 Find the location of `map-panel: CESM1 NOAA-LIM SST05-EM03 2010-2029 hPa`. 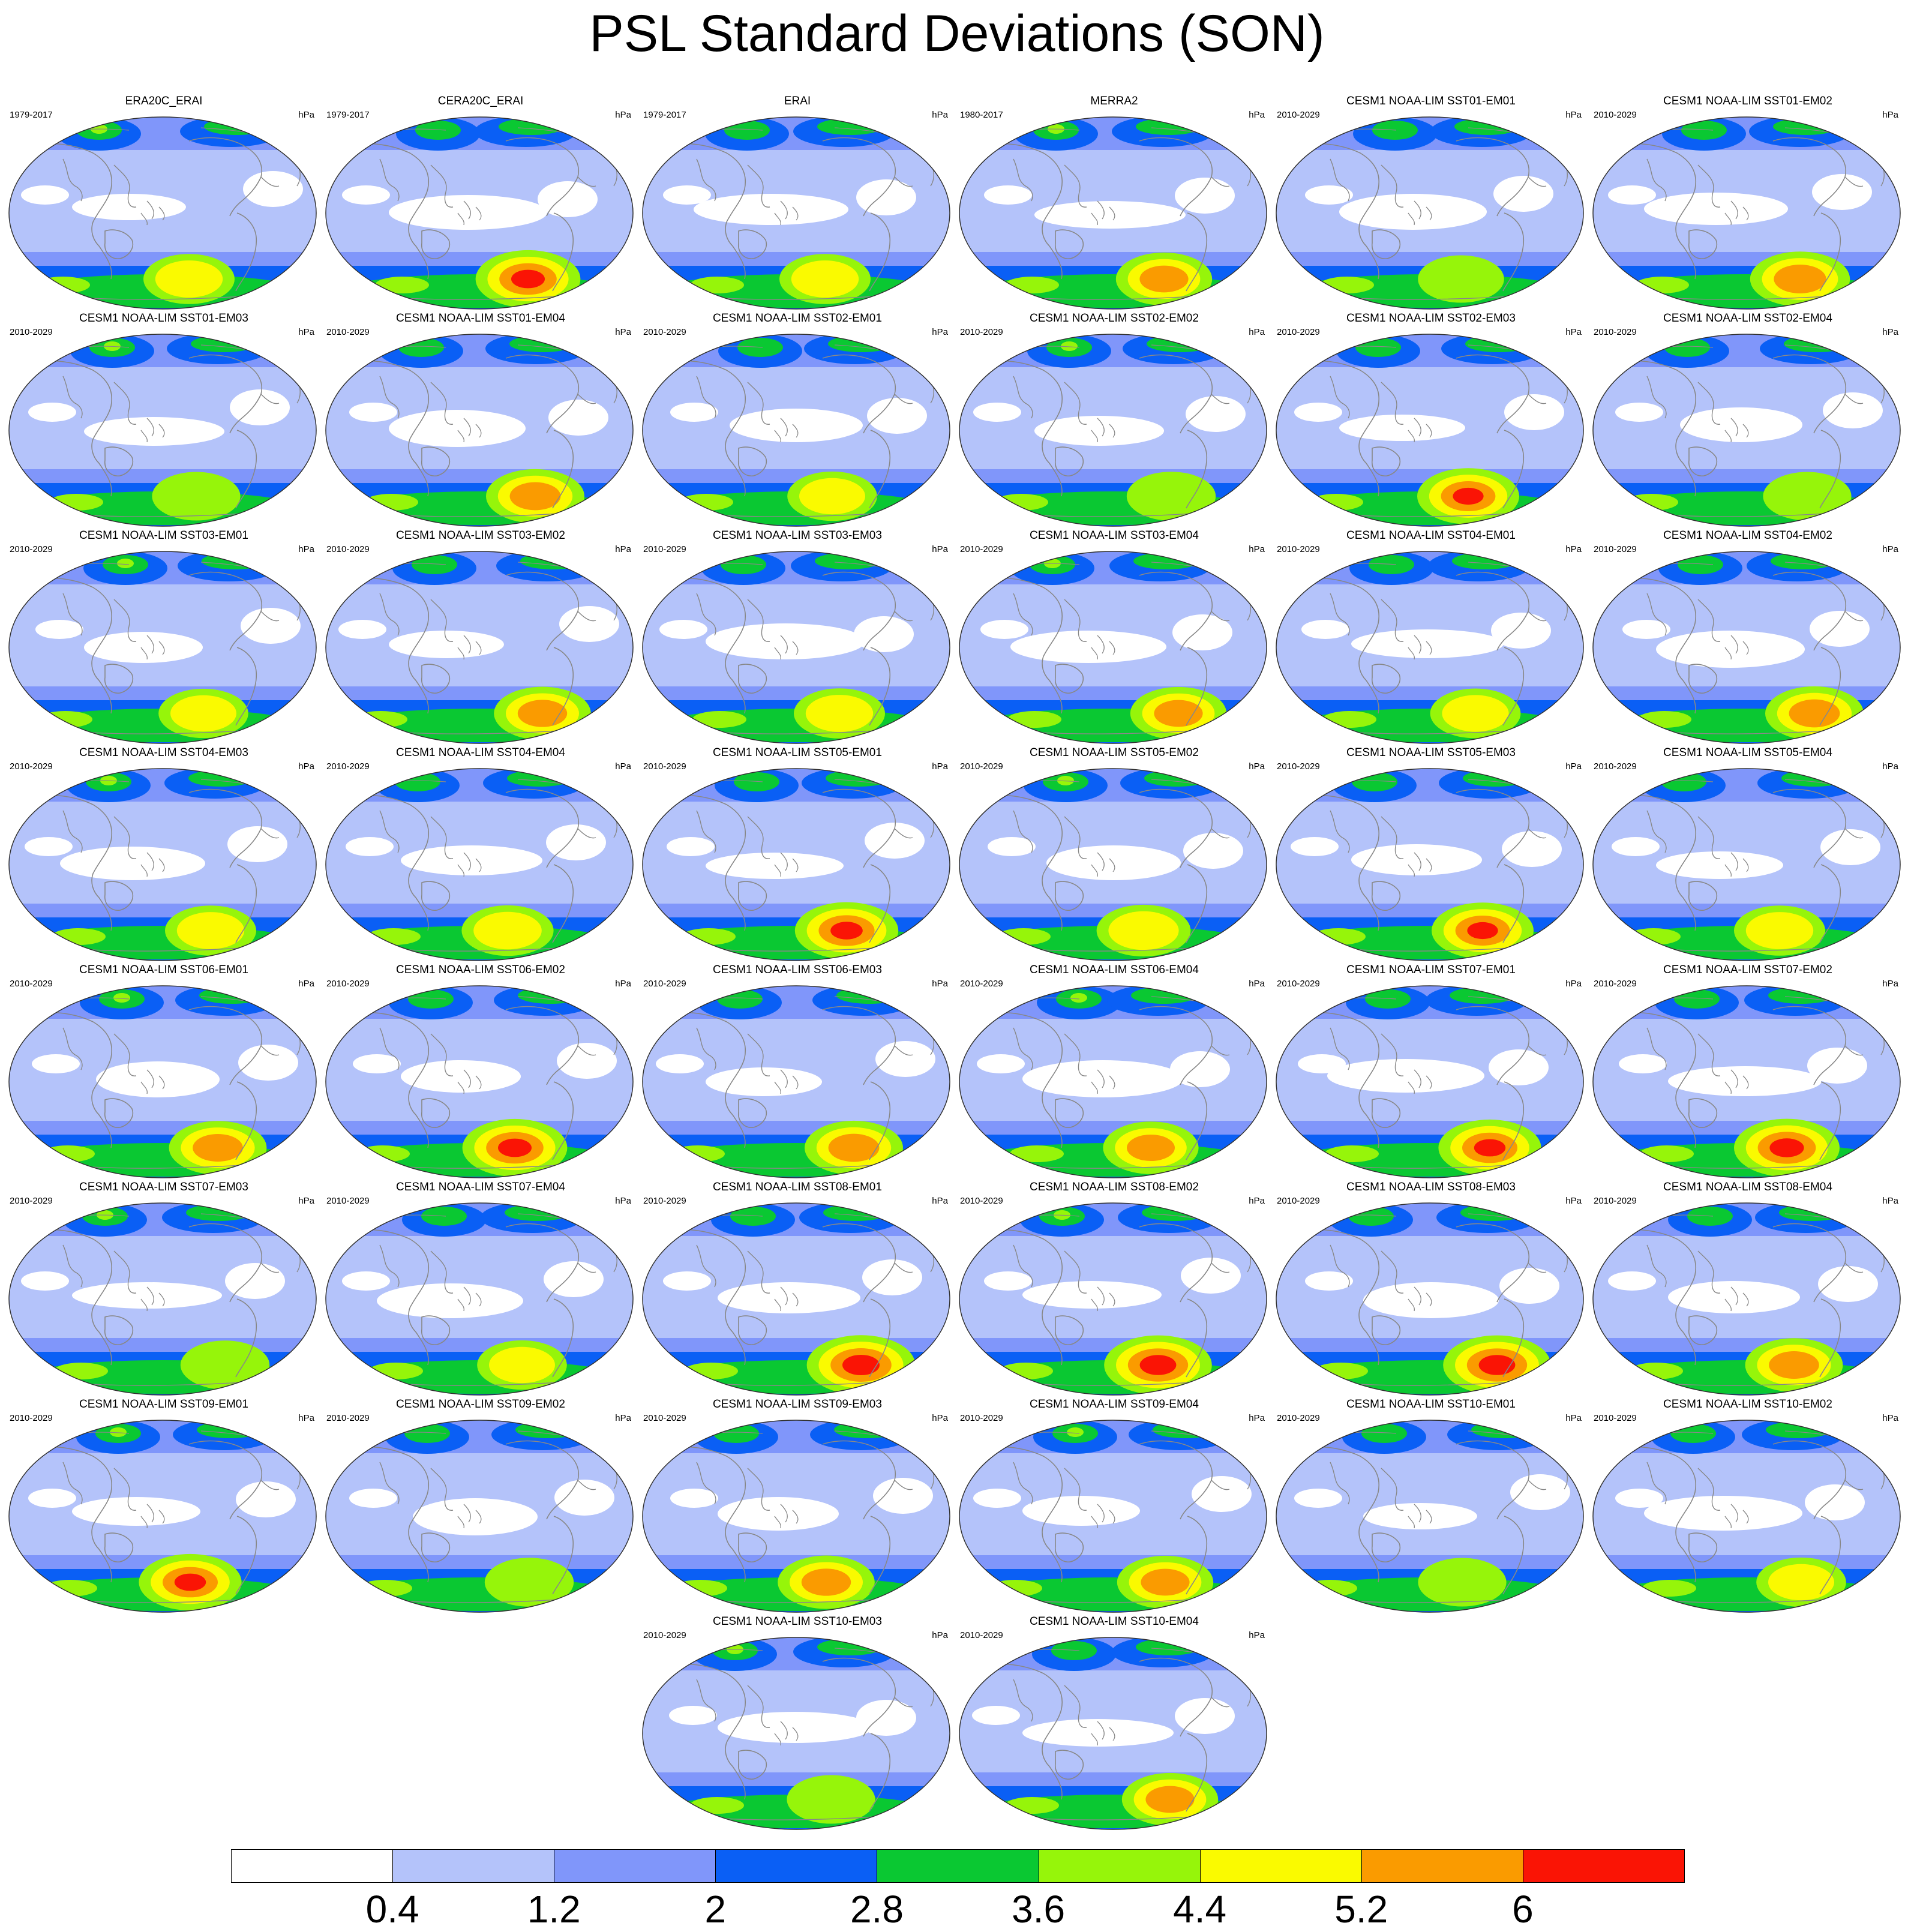

map-panel: CESM1 NOAA-LIM SST05-EM03 2010-2029 hPa is located at coordinates (1431, 855).